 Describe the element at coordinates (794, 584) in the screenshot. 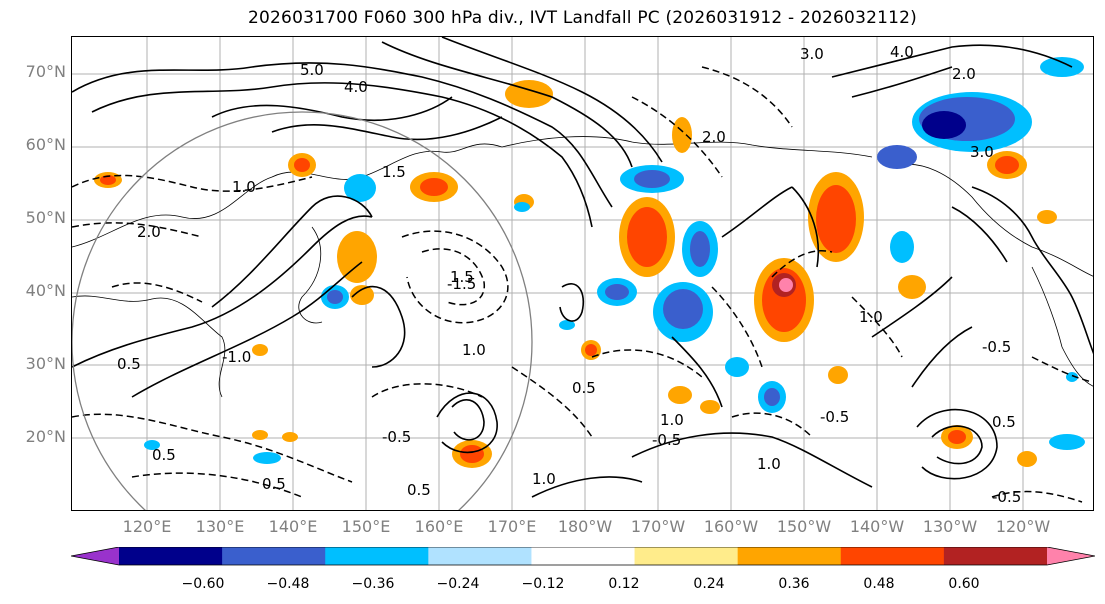

I see `colorbar-tick: 0.36` at that location.